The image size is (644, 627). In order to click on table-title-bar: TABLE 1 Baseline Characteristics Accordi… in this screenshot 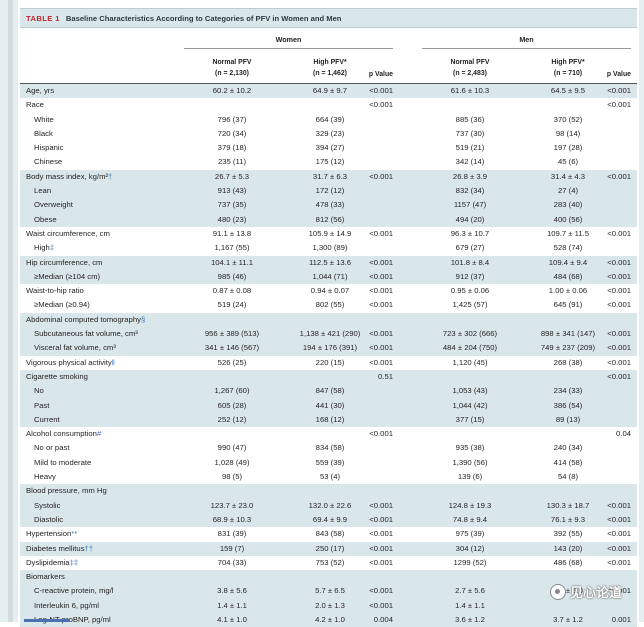, I will do `click(328, 18)`.